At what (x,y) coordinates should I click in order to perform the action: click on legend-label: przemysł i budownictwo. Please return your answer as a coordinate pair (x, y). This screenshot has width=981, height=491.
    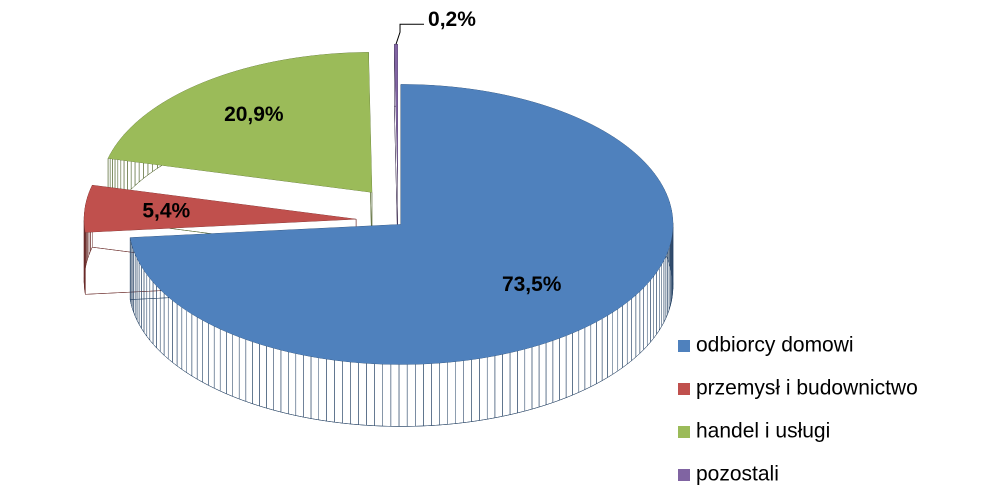
    Looking at the image, I should click on (807, 388).